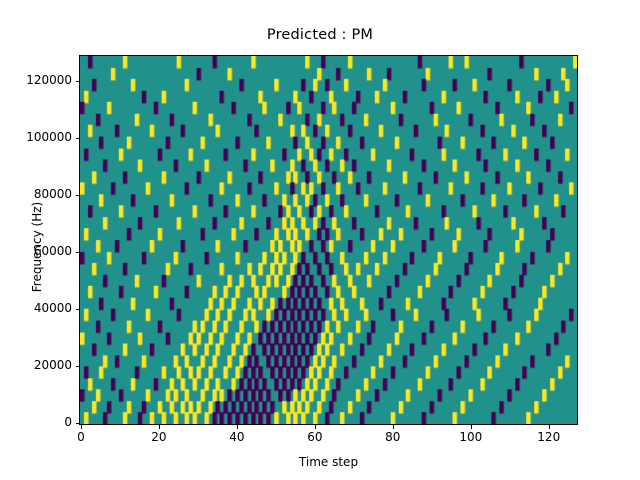 This screenshot has width=640, height=480. I want to click on y-tick-label: 0, so click(68, 422).